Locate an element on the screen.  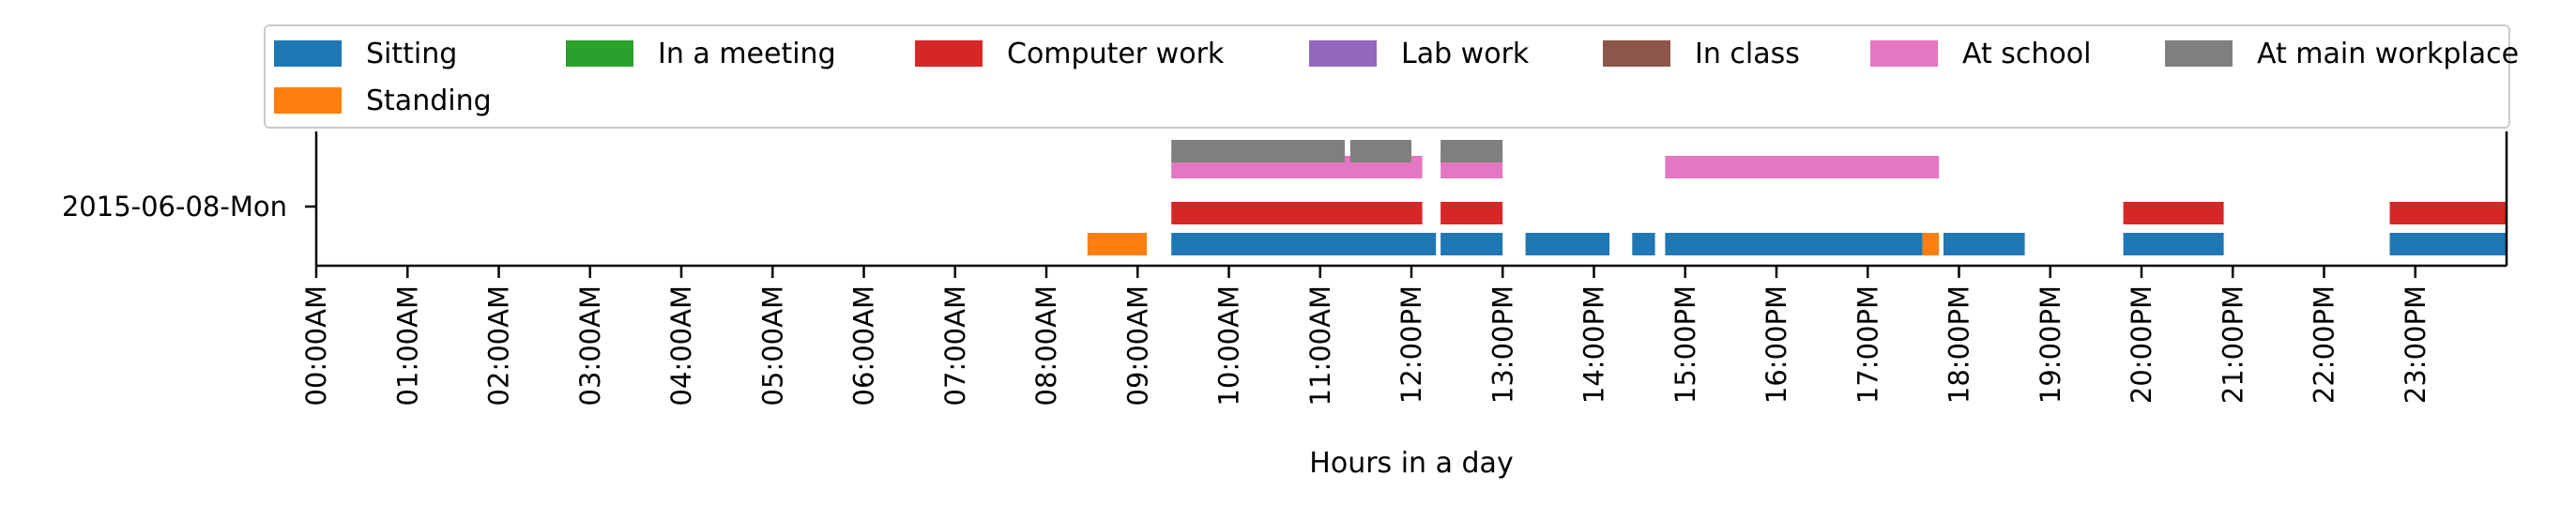
x-tick-label: 09:00AM is located at coordinates (1137, 345).